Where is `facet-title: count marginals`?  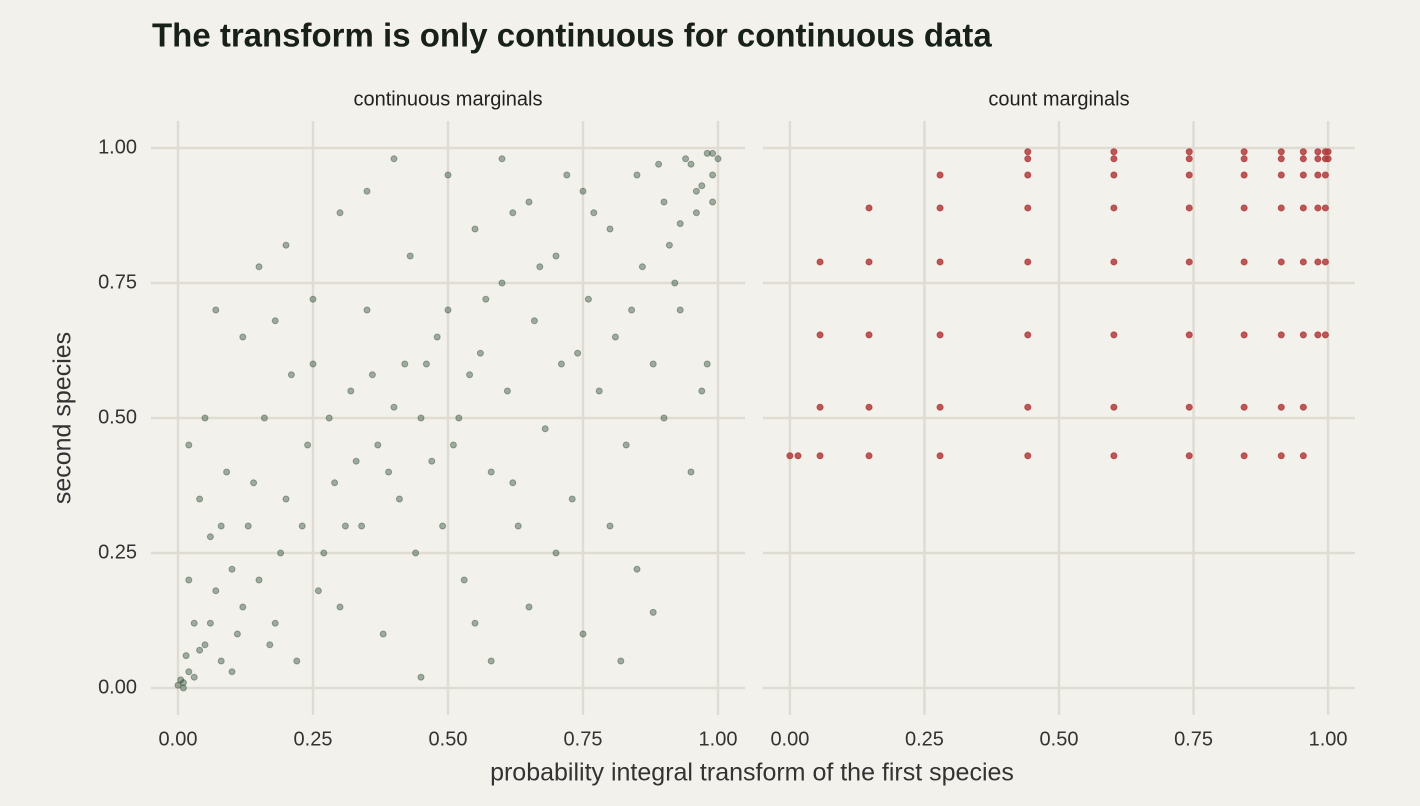 facet-title: count marginals is located at coordinates (1058, 99).